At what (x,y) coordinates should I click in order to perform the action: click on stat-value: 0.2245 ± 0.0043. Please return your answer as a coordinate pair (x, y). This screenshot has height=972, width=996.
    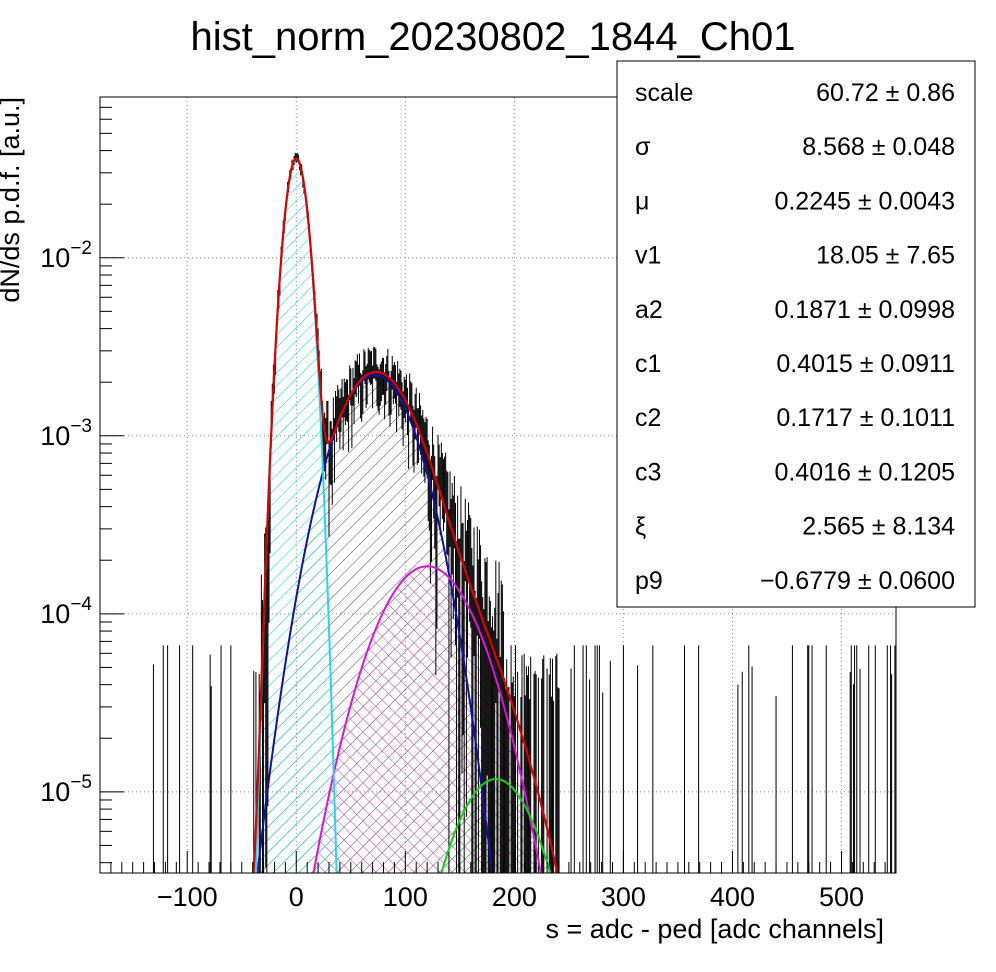
    Looking at the image, I should click on (864, 201).